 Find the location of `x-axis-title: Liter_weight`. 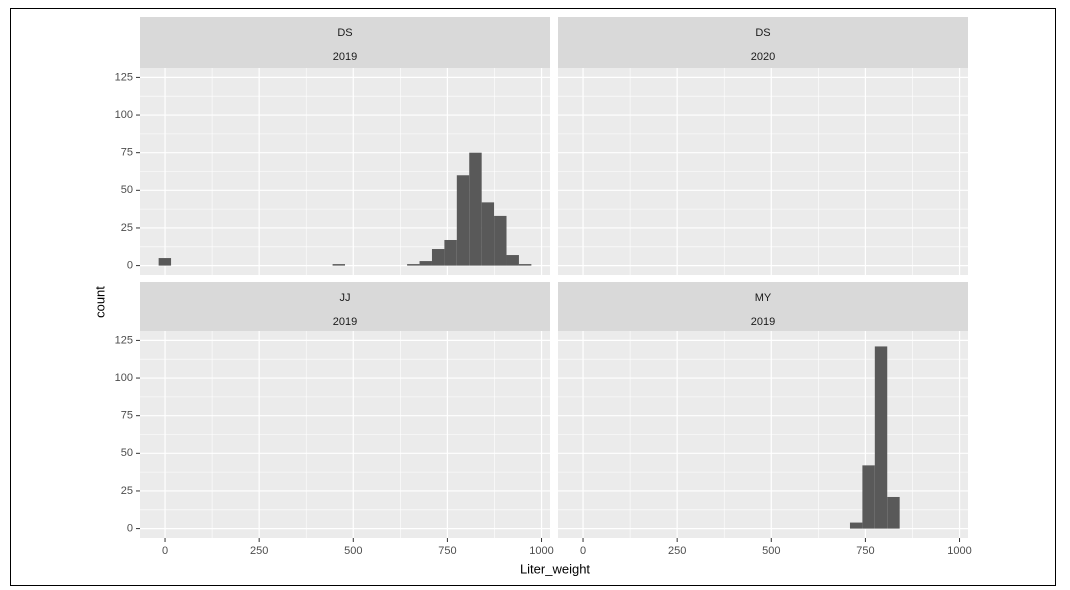

x-axis-title: Liter_weight is located at coordinates (555, 568).